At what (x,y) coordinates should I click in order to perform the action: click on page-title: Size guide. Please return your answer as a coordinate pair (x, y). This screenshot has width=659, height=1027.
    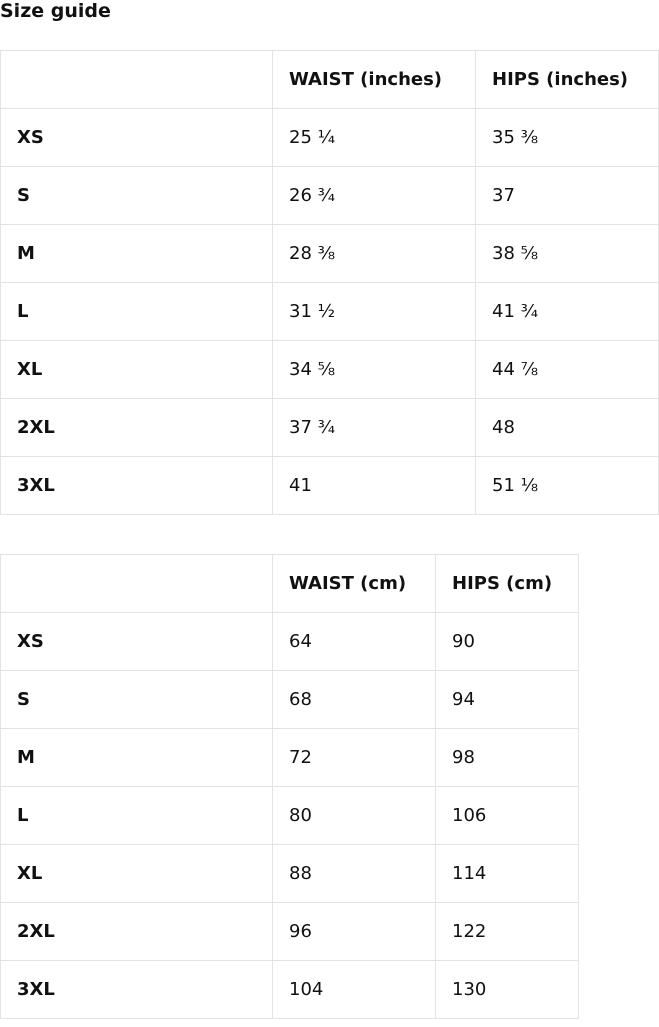
    Looking at the image, I should click on (55, 11).